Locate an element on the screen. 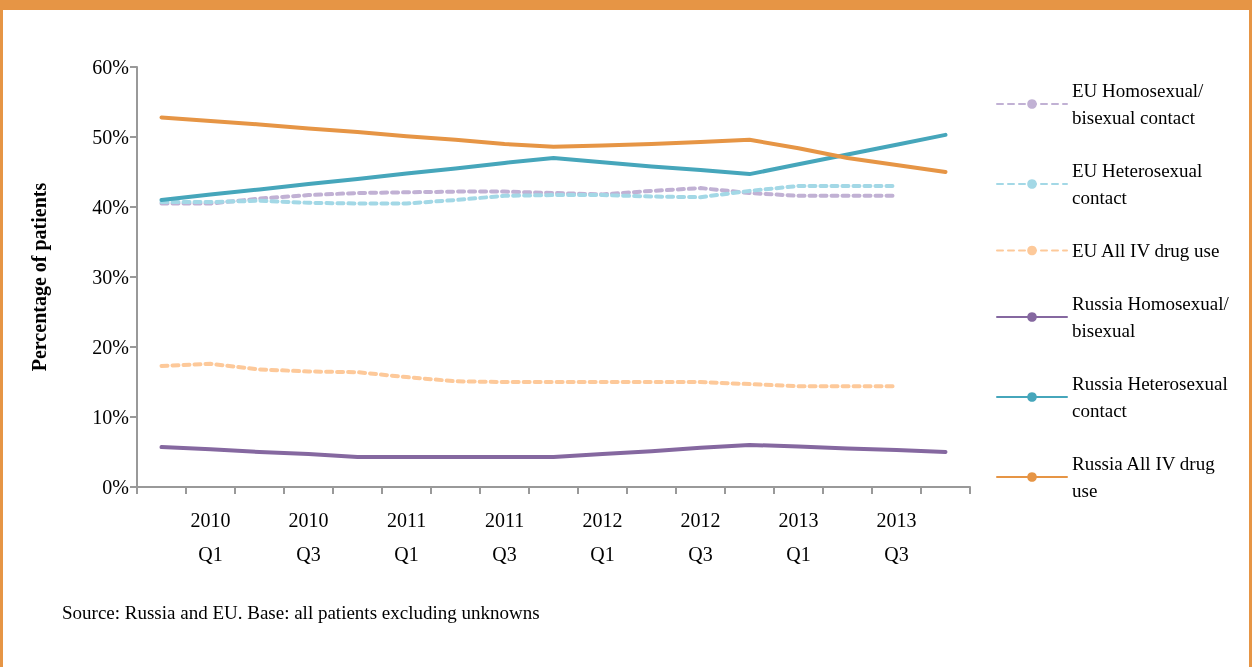 The height and width of the screenshot is (667, 1252). source-note: Source: Russia and EU. Base: all patients excluding unknowns is located at coordinates (301, 612).